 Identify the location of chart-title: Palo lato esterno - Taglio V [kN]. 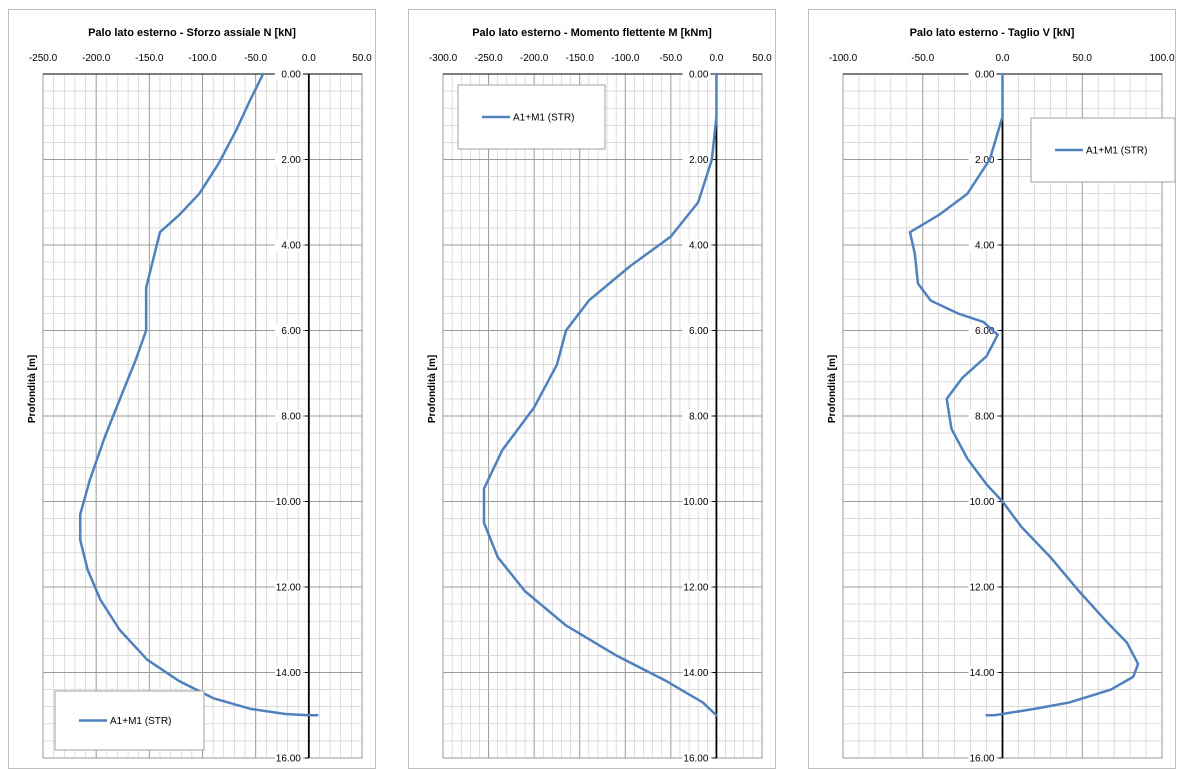
(992, 33).